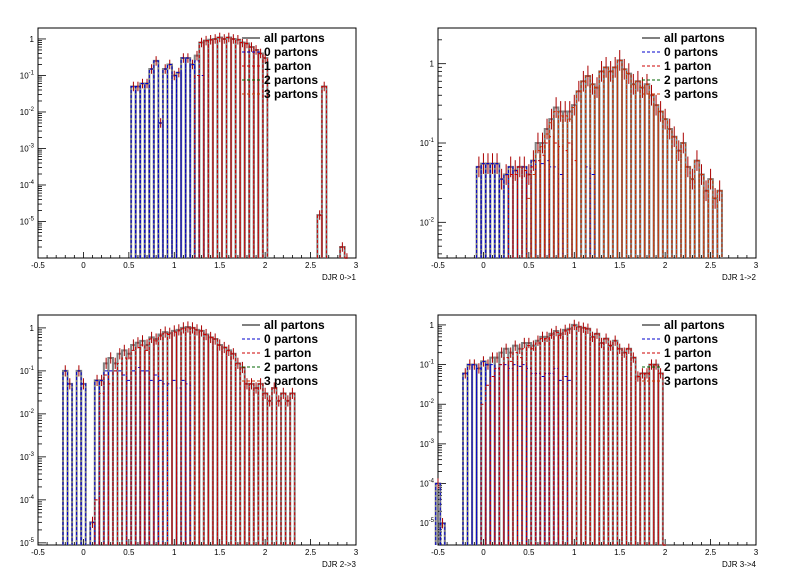  I want to click on series-3-partons, so click(624, 158).